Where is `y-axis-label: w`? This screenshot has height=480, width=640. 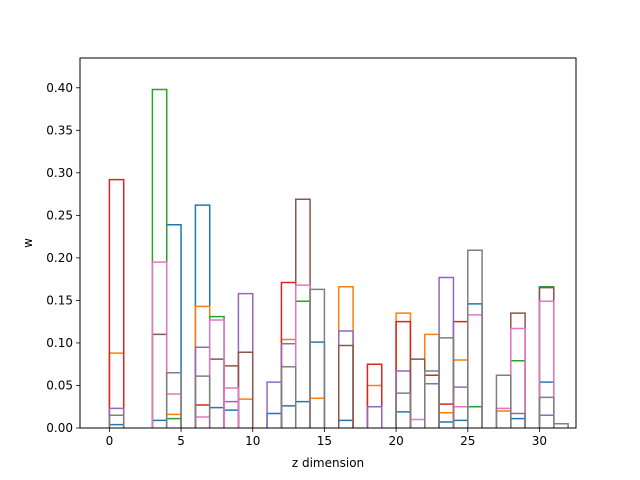 y-axis-label: w is located at coordinates (28, 243).